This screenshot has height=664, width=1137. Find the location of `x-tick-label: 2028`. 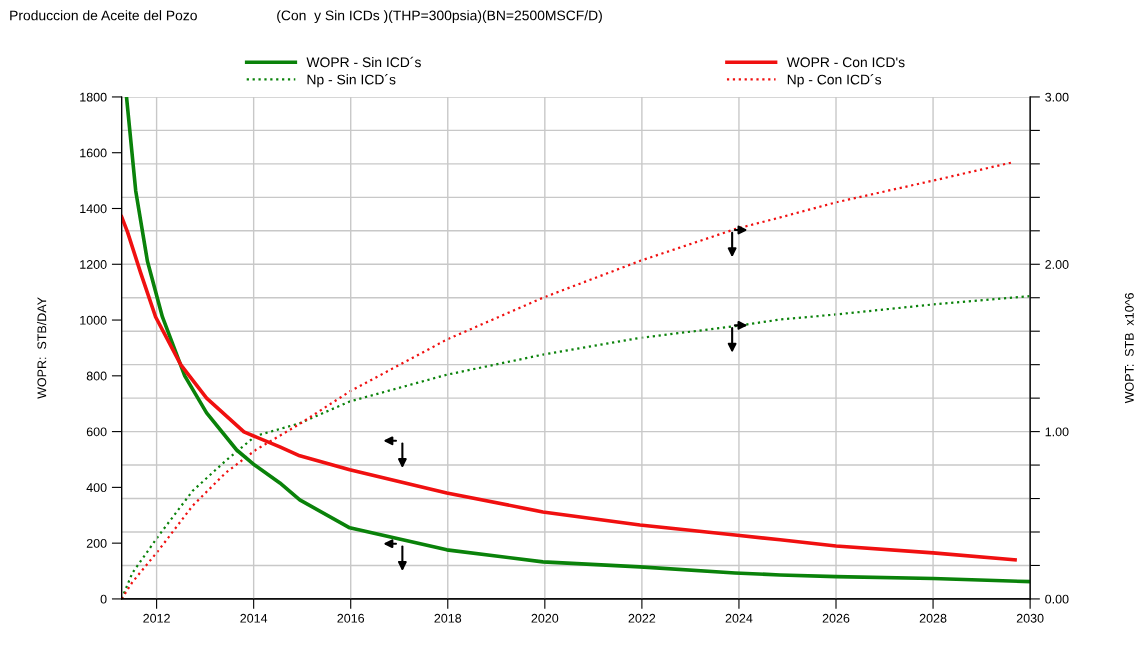

x-tick-label: 2028 is located at coordinates (933, 618).